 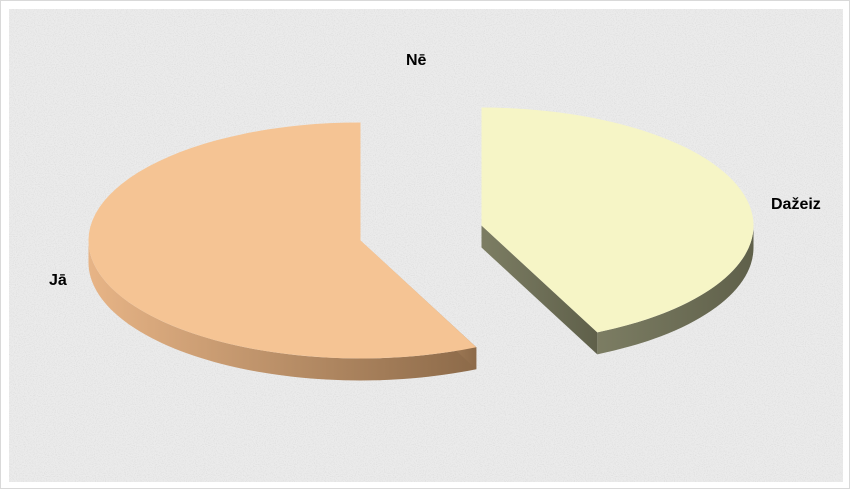 I want to click on slice-top-dazeiz, so click(x=617, y=220).